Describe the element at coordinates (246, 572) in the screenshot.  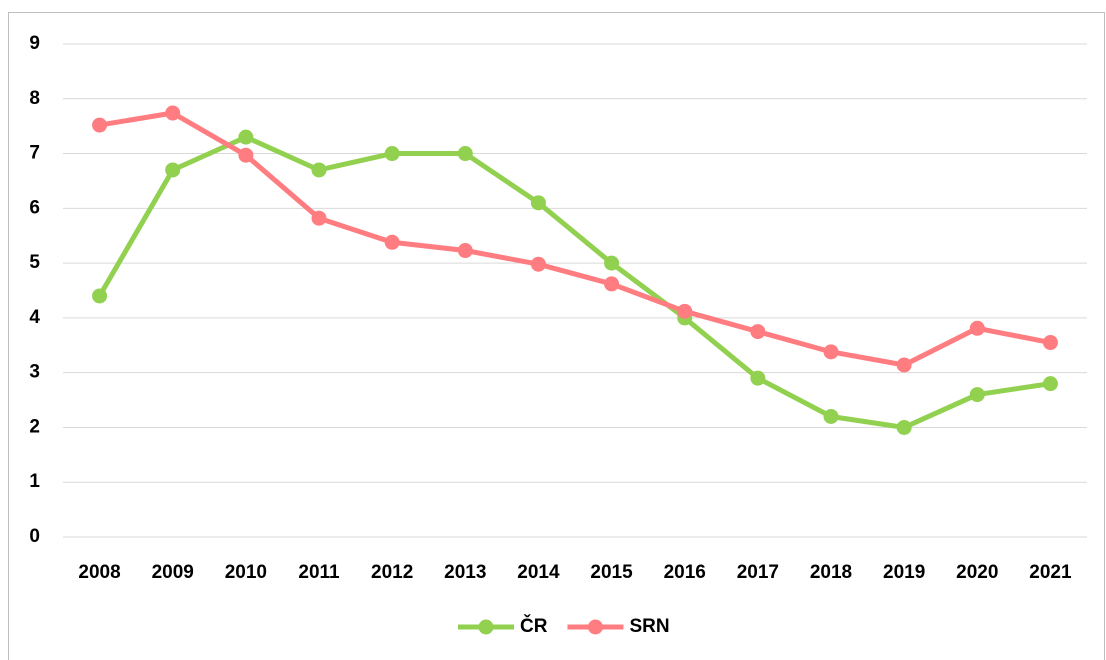
I see `x-tick-label: 2010` at that location.